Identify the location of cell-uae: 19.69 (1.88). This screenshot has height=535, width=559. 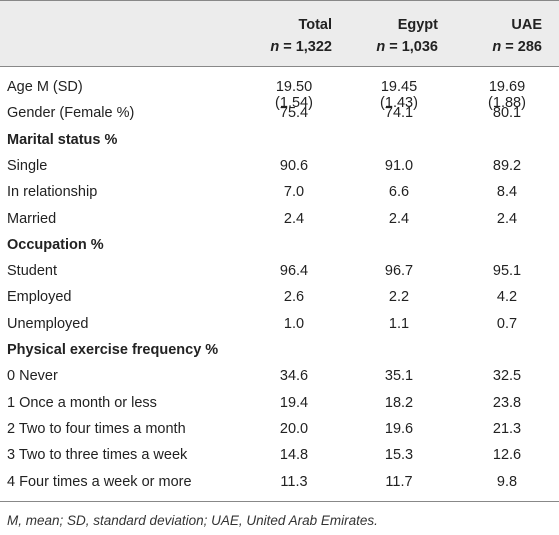
(507, 95).